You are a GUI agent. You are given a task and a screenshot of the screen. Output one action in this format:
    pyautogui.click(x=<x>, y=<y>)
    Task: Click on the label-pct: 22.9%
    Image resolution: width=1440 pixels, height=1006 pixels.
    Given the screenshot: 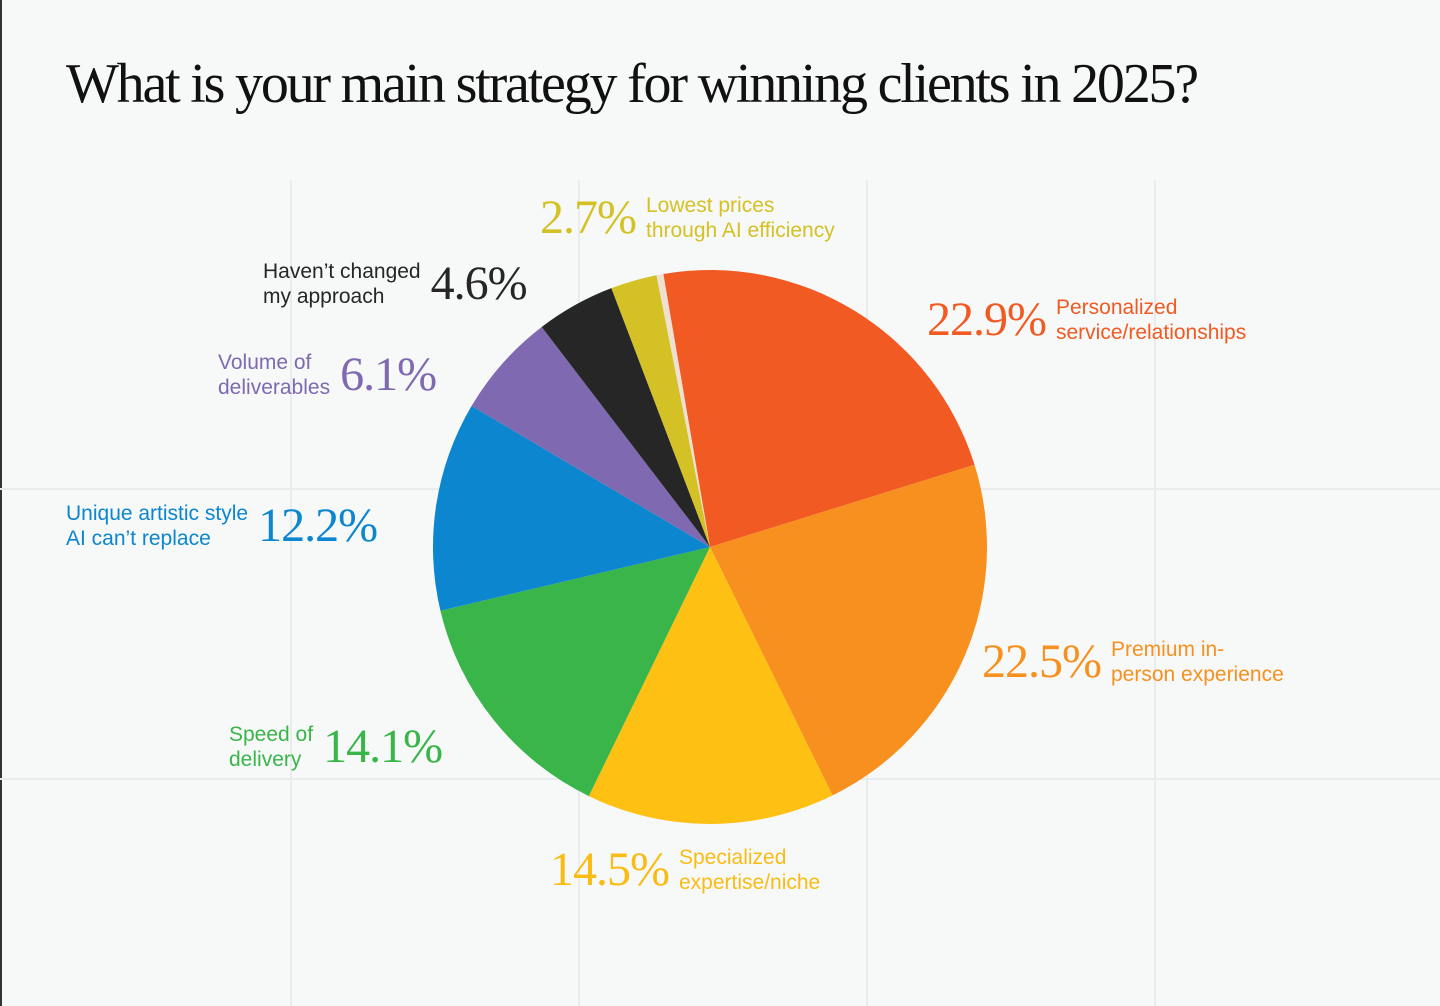 What is the action you would take?
    pyautogui.click(x=987, y=319)
    